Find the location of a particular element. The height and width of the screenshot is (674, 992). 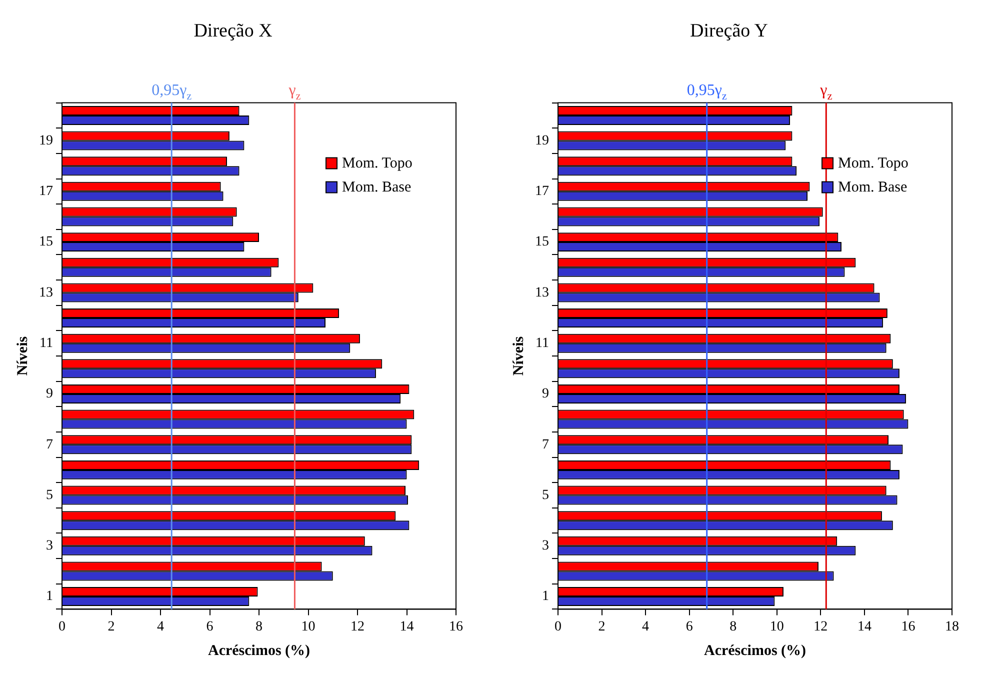

chart-title: Direção X is located at coordinates (233, 31).